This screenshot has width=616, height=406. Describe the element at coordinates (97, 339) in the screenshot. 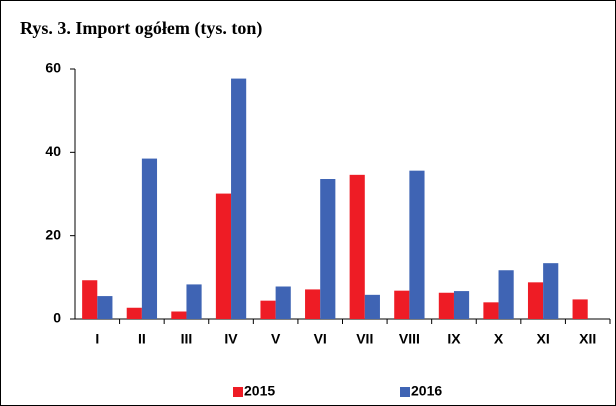

I see `x-tick-label: I` at that location.